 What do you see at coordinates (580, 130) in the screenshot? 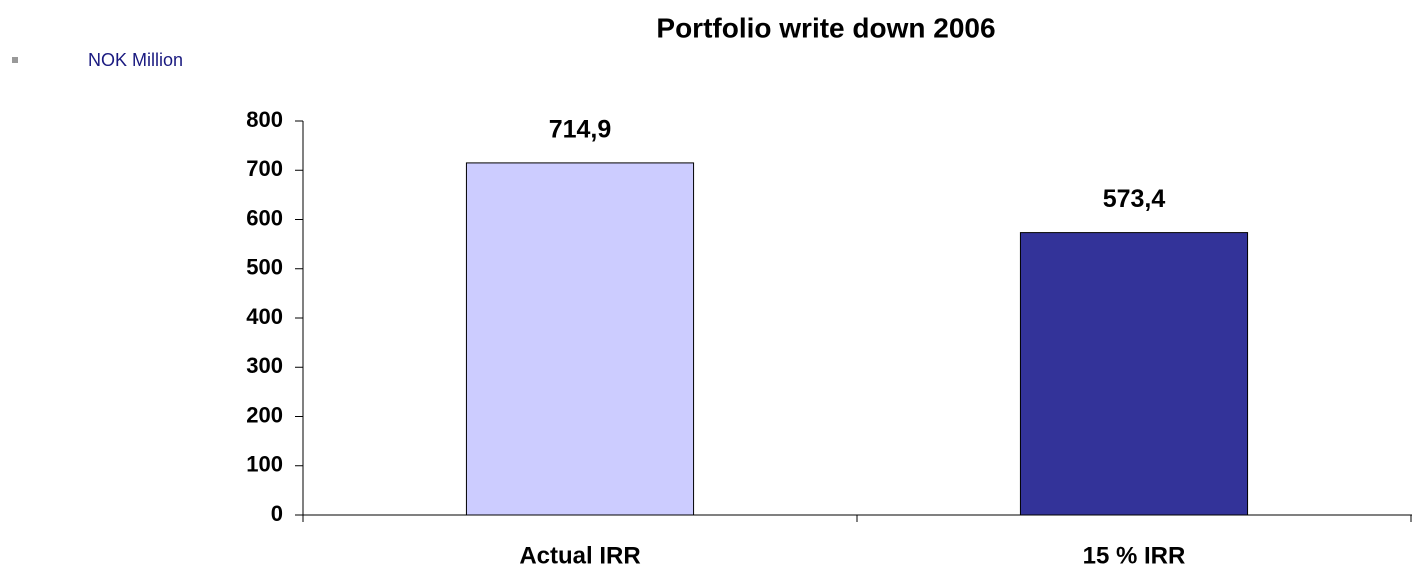
I see `value-label: 714,9` at bounding box center [580, 130].